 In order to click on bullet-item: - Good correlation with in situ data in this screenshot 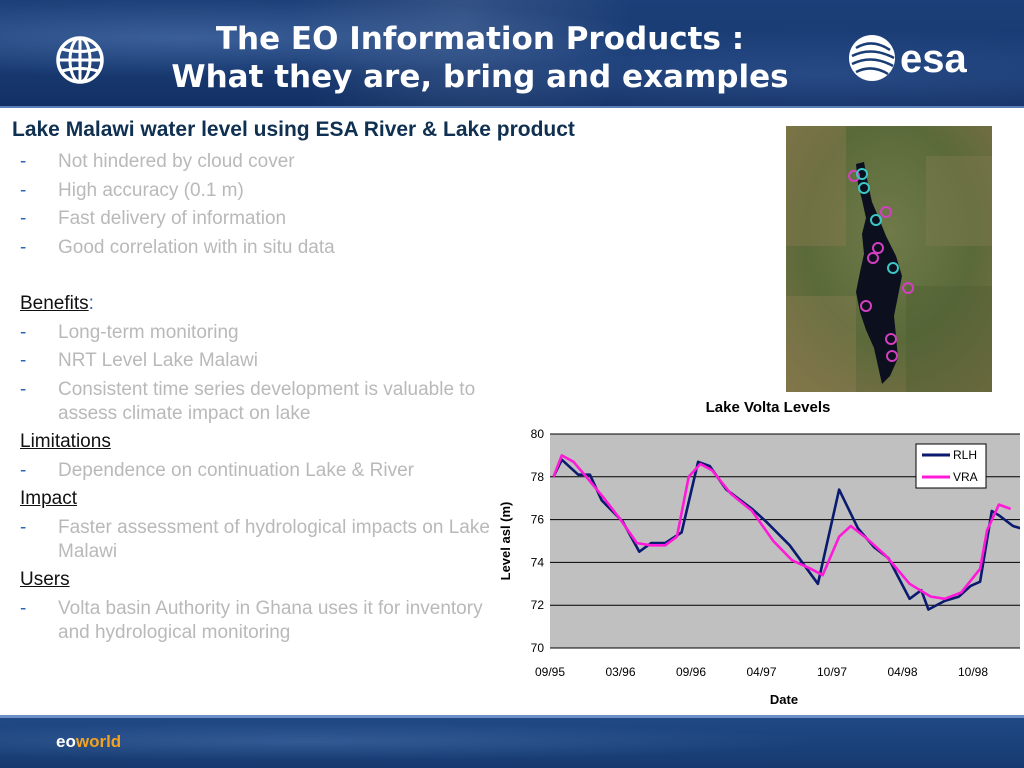, I will do `click(255, 248)`.